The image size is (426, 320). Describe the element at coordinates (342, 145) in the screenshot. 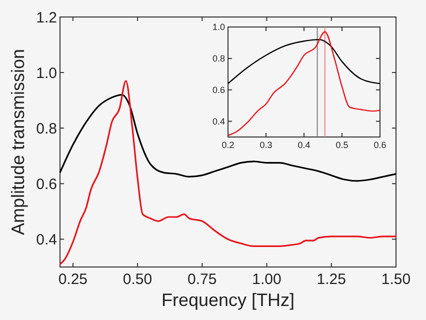

I see `x-tick-label: 0.5` at that location.